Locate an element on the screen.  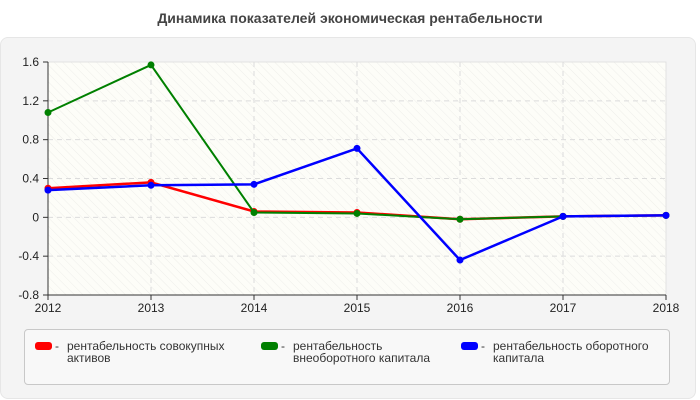
x-tick-label: 2015 is located at coordinates (357, 308).